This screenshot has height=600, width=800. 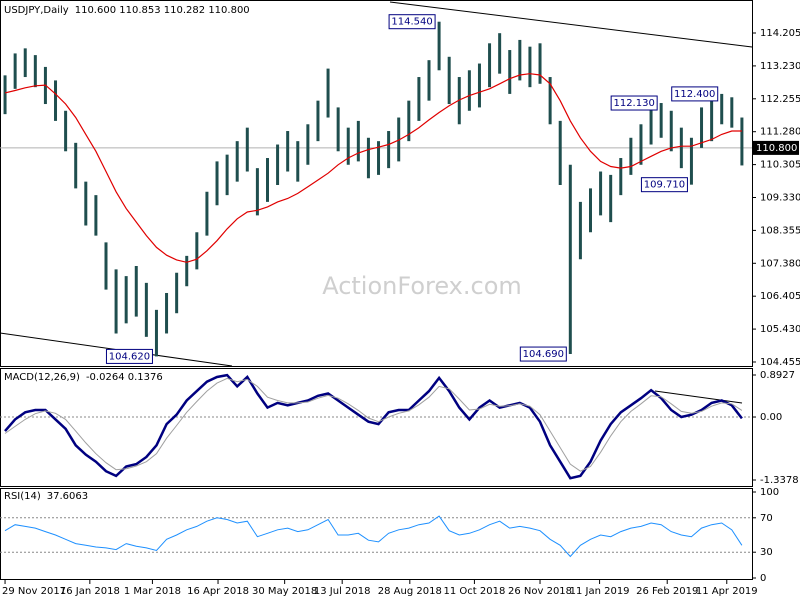 I want to click on y-tick-label: 112.255, so click(x=780, y=99).